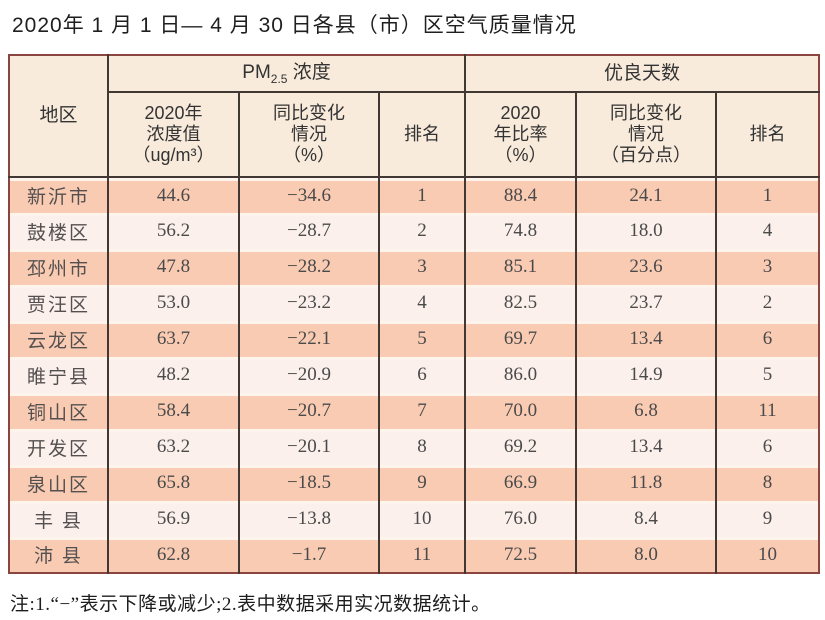  I want to click on value-cell: −1.7, so click(309, 555).